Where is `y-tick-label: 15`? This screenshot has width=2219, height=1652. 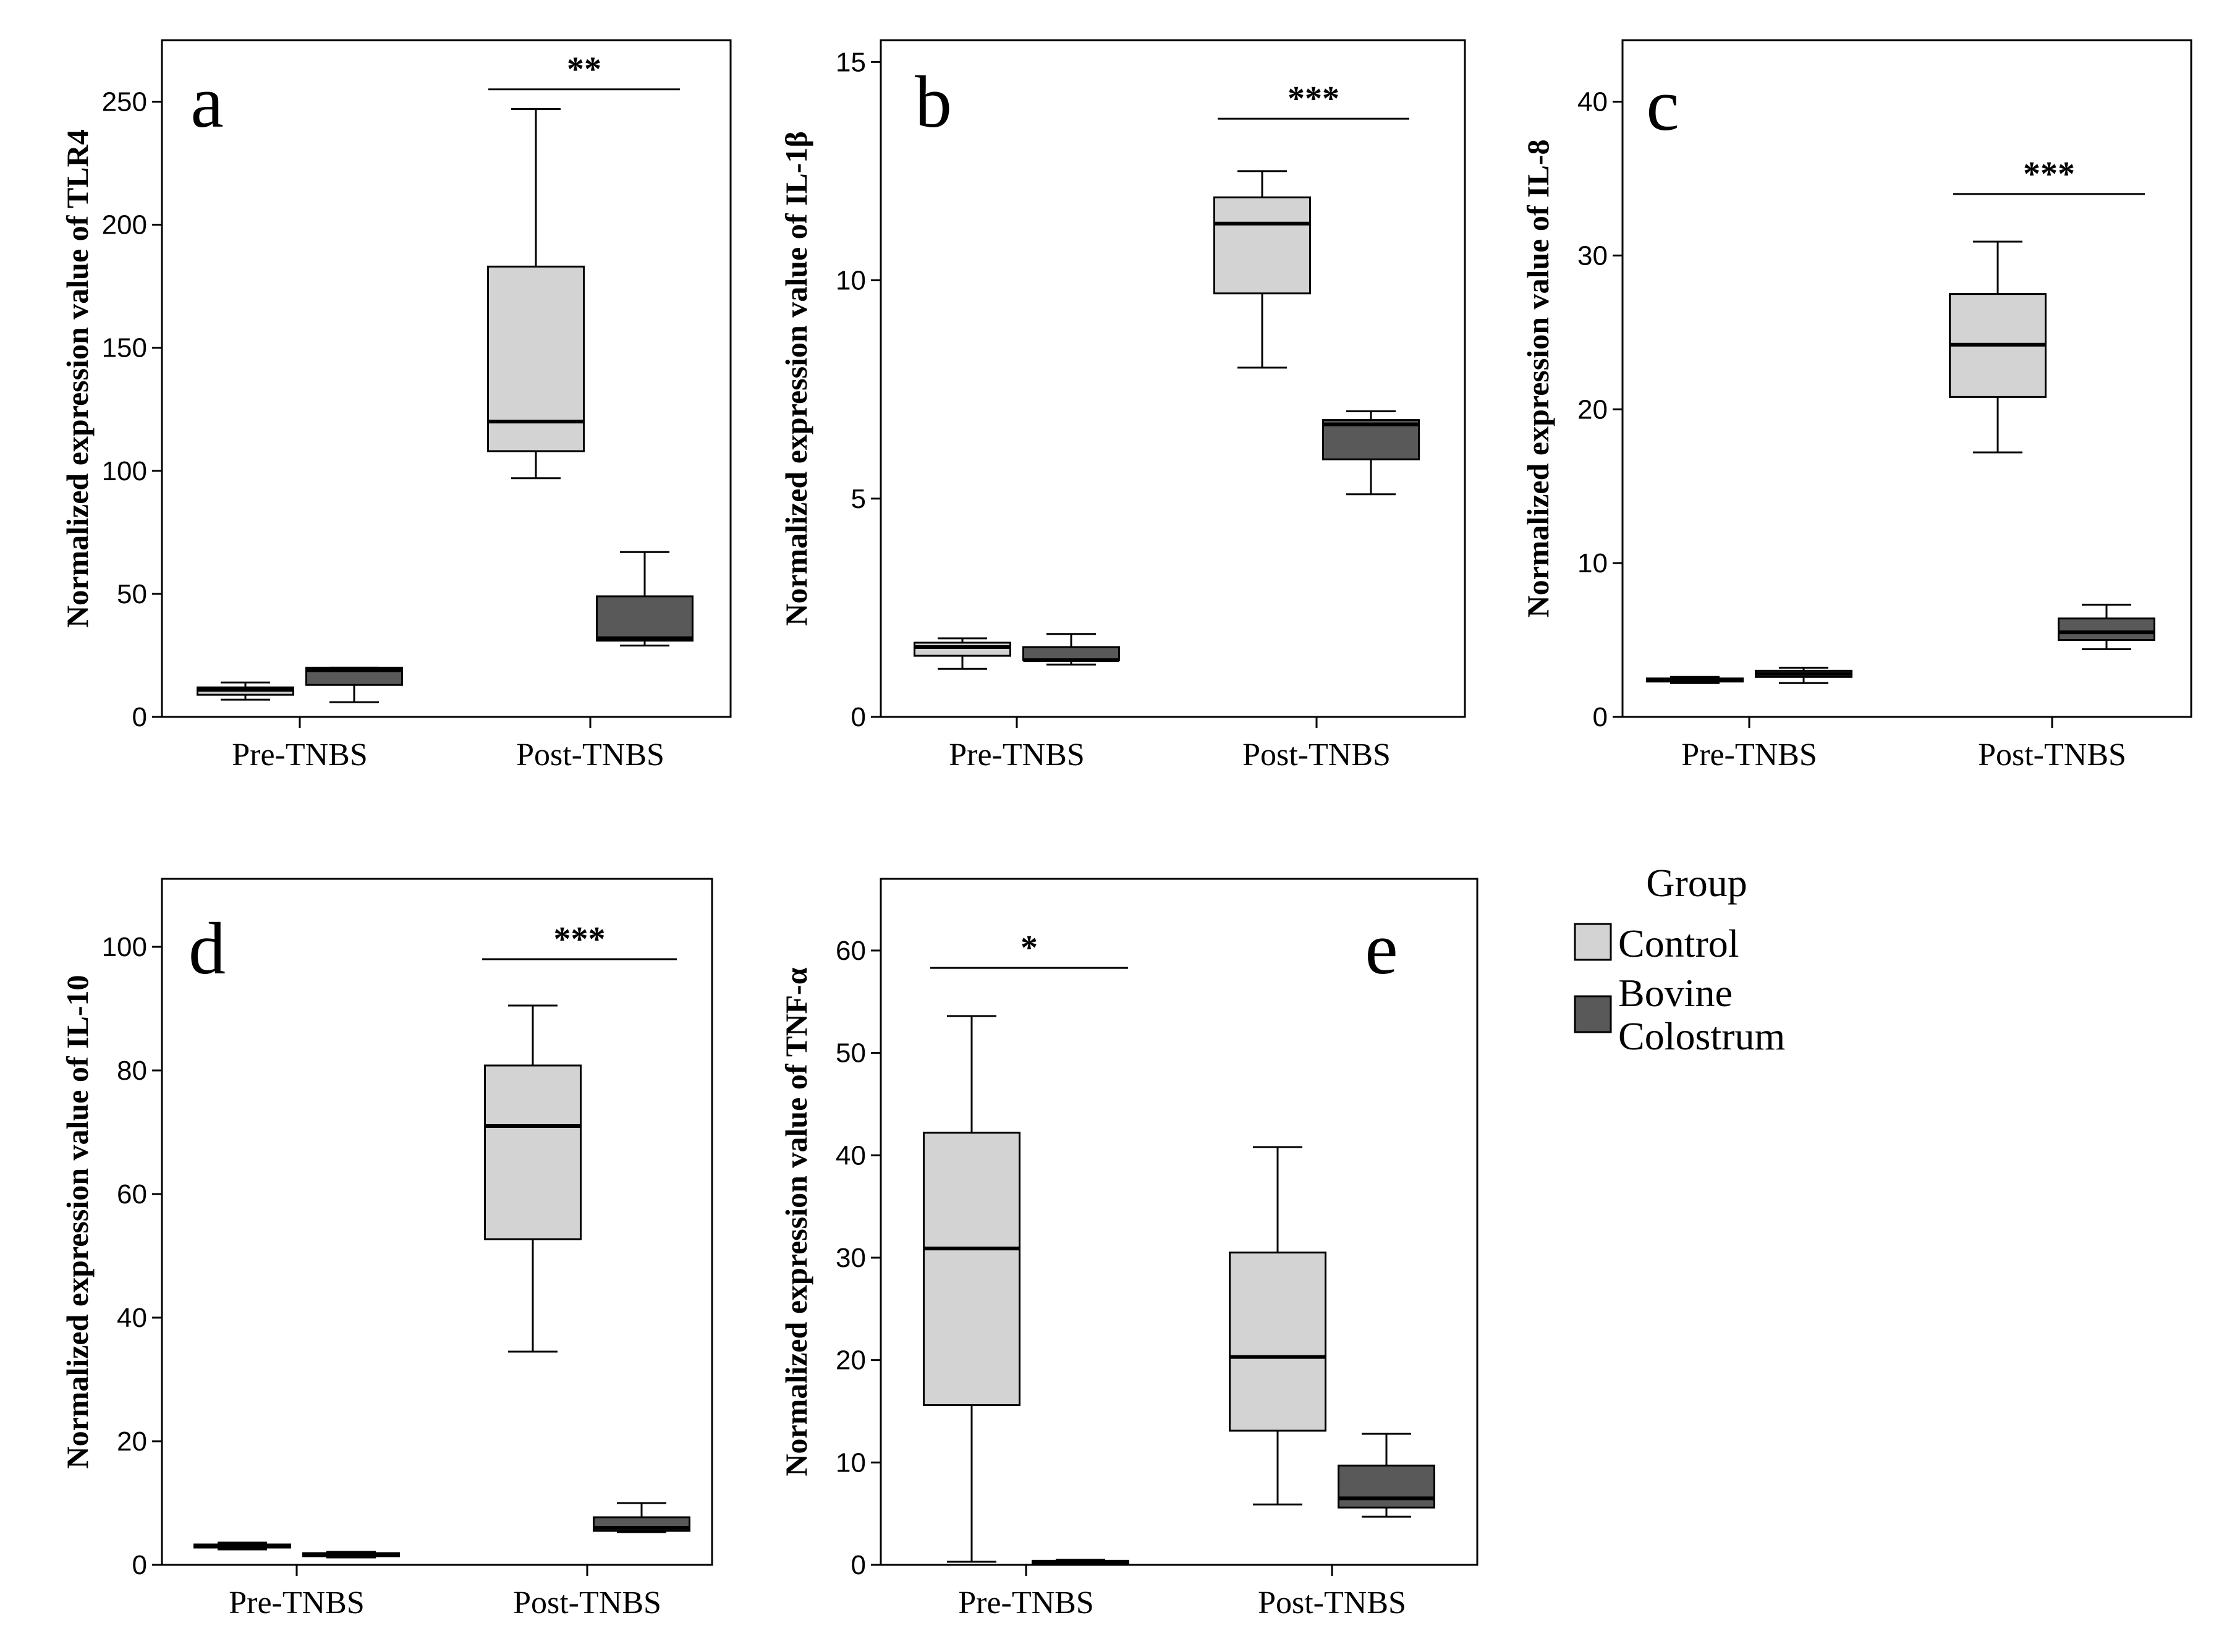
y-tick-label: 15 is located at coordinates (851, 62).